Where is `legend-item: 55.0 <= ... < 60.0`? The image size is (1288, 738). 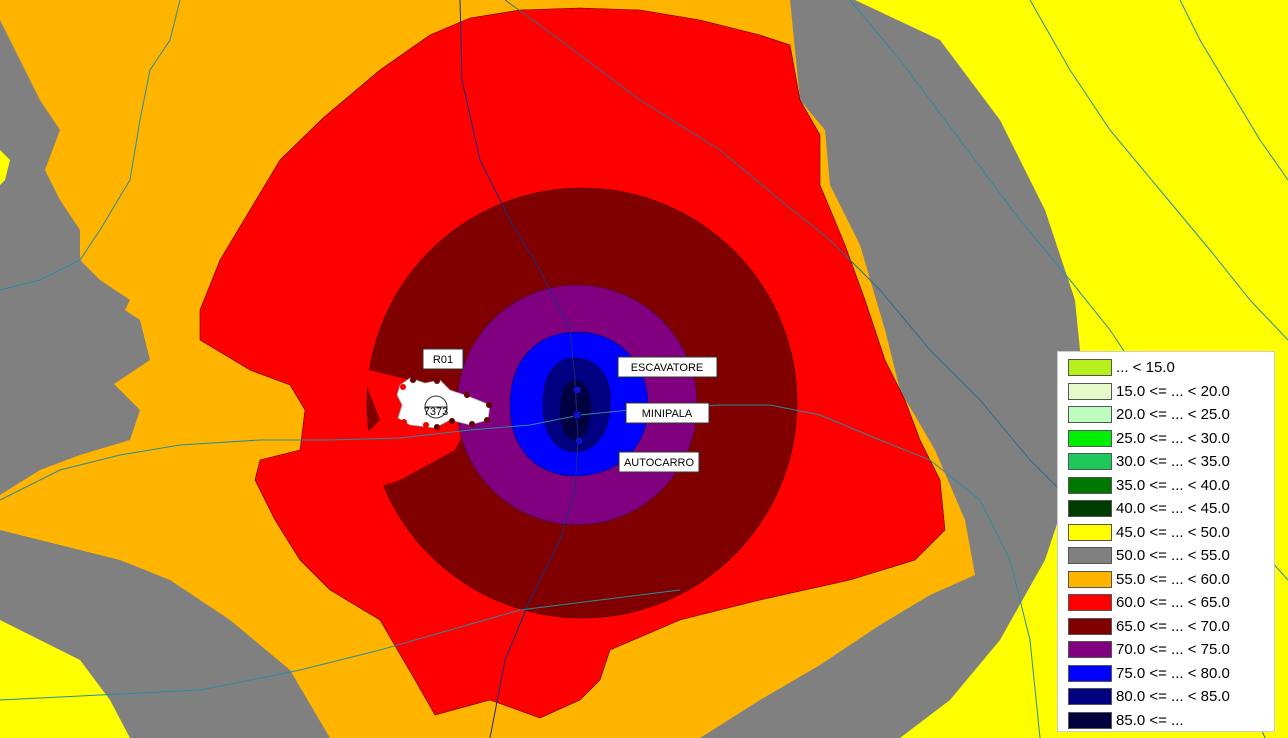
legend-item: 55.0 <= ... < 60.0 is located at coordinates (1171, 580).